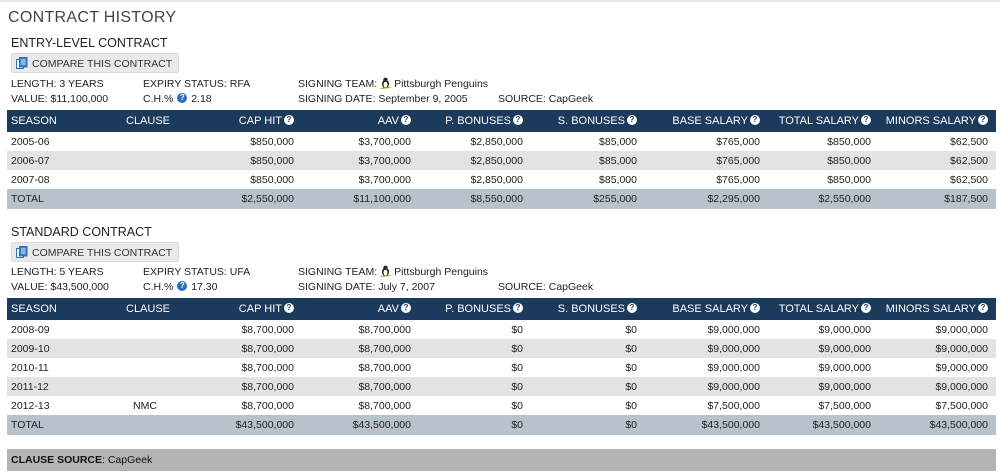  Describe the element at coordinates (338, 272) in the screenshot. I see `signing-team-label: SIGNING TEAM:` at that location.